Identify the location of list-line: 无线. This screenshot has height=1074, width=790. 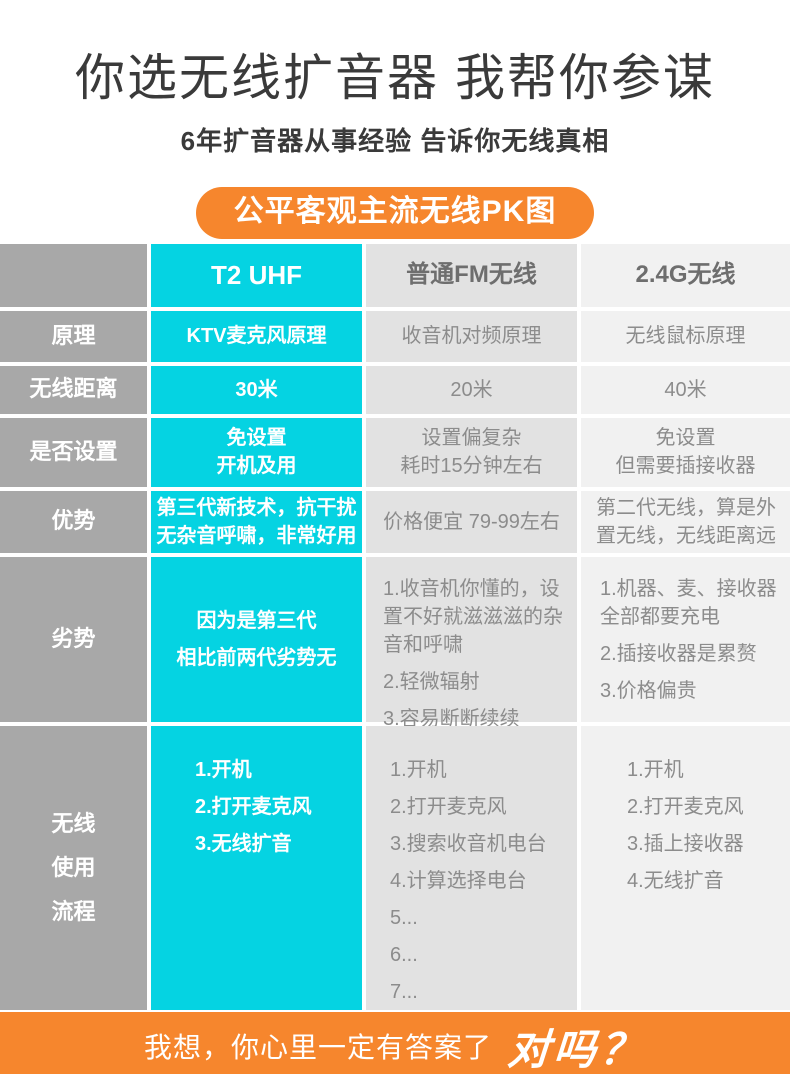
(73, 823).